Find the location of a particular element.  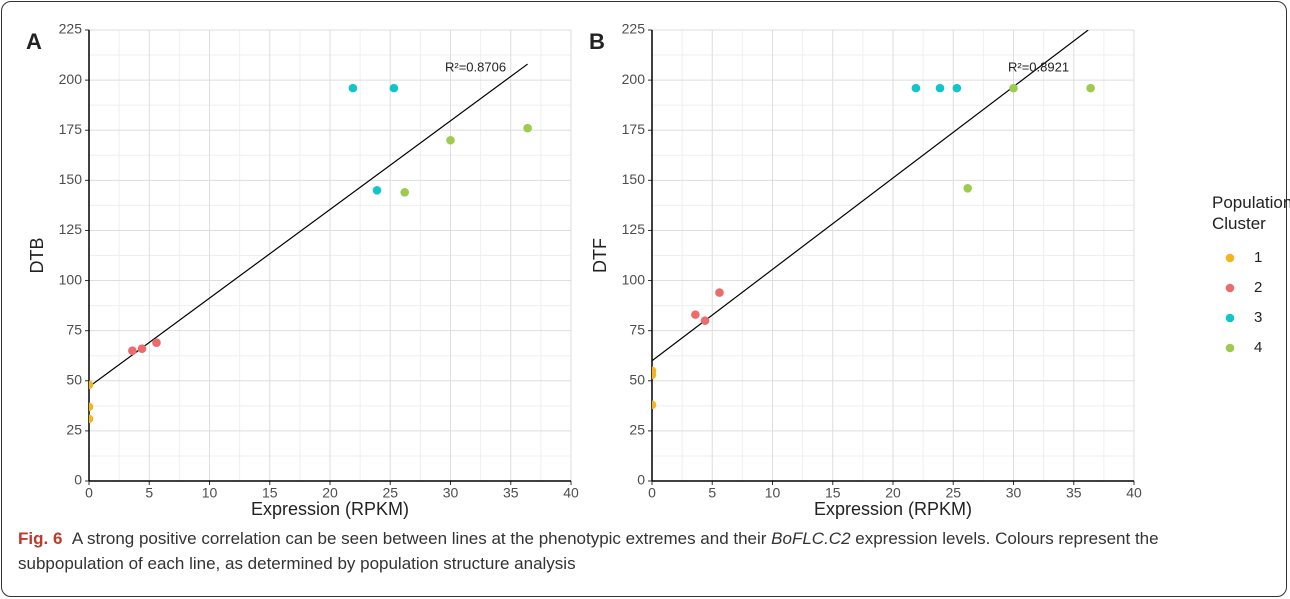

caption-gene: BoFLC.C2 is located at coordinates (811, 538).